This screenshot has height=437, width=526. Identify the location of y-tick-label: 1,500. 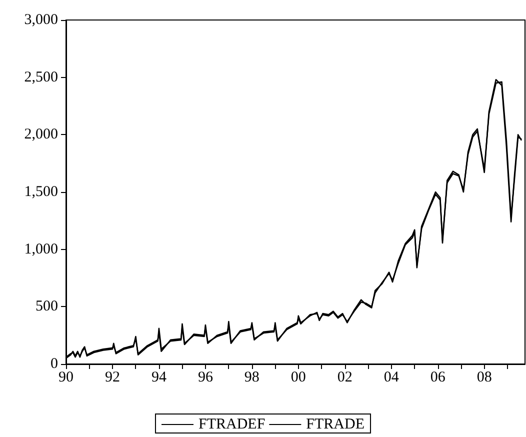
(41, 192).